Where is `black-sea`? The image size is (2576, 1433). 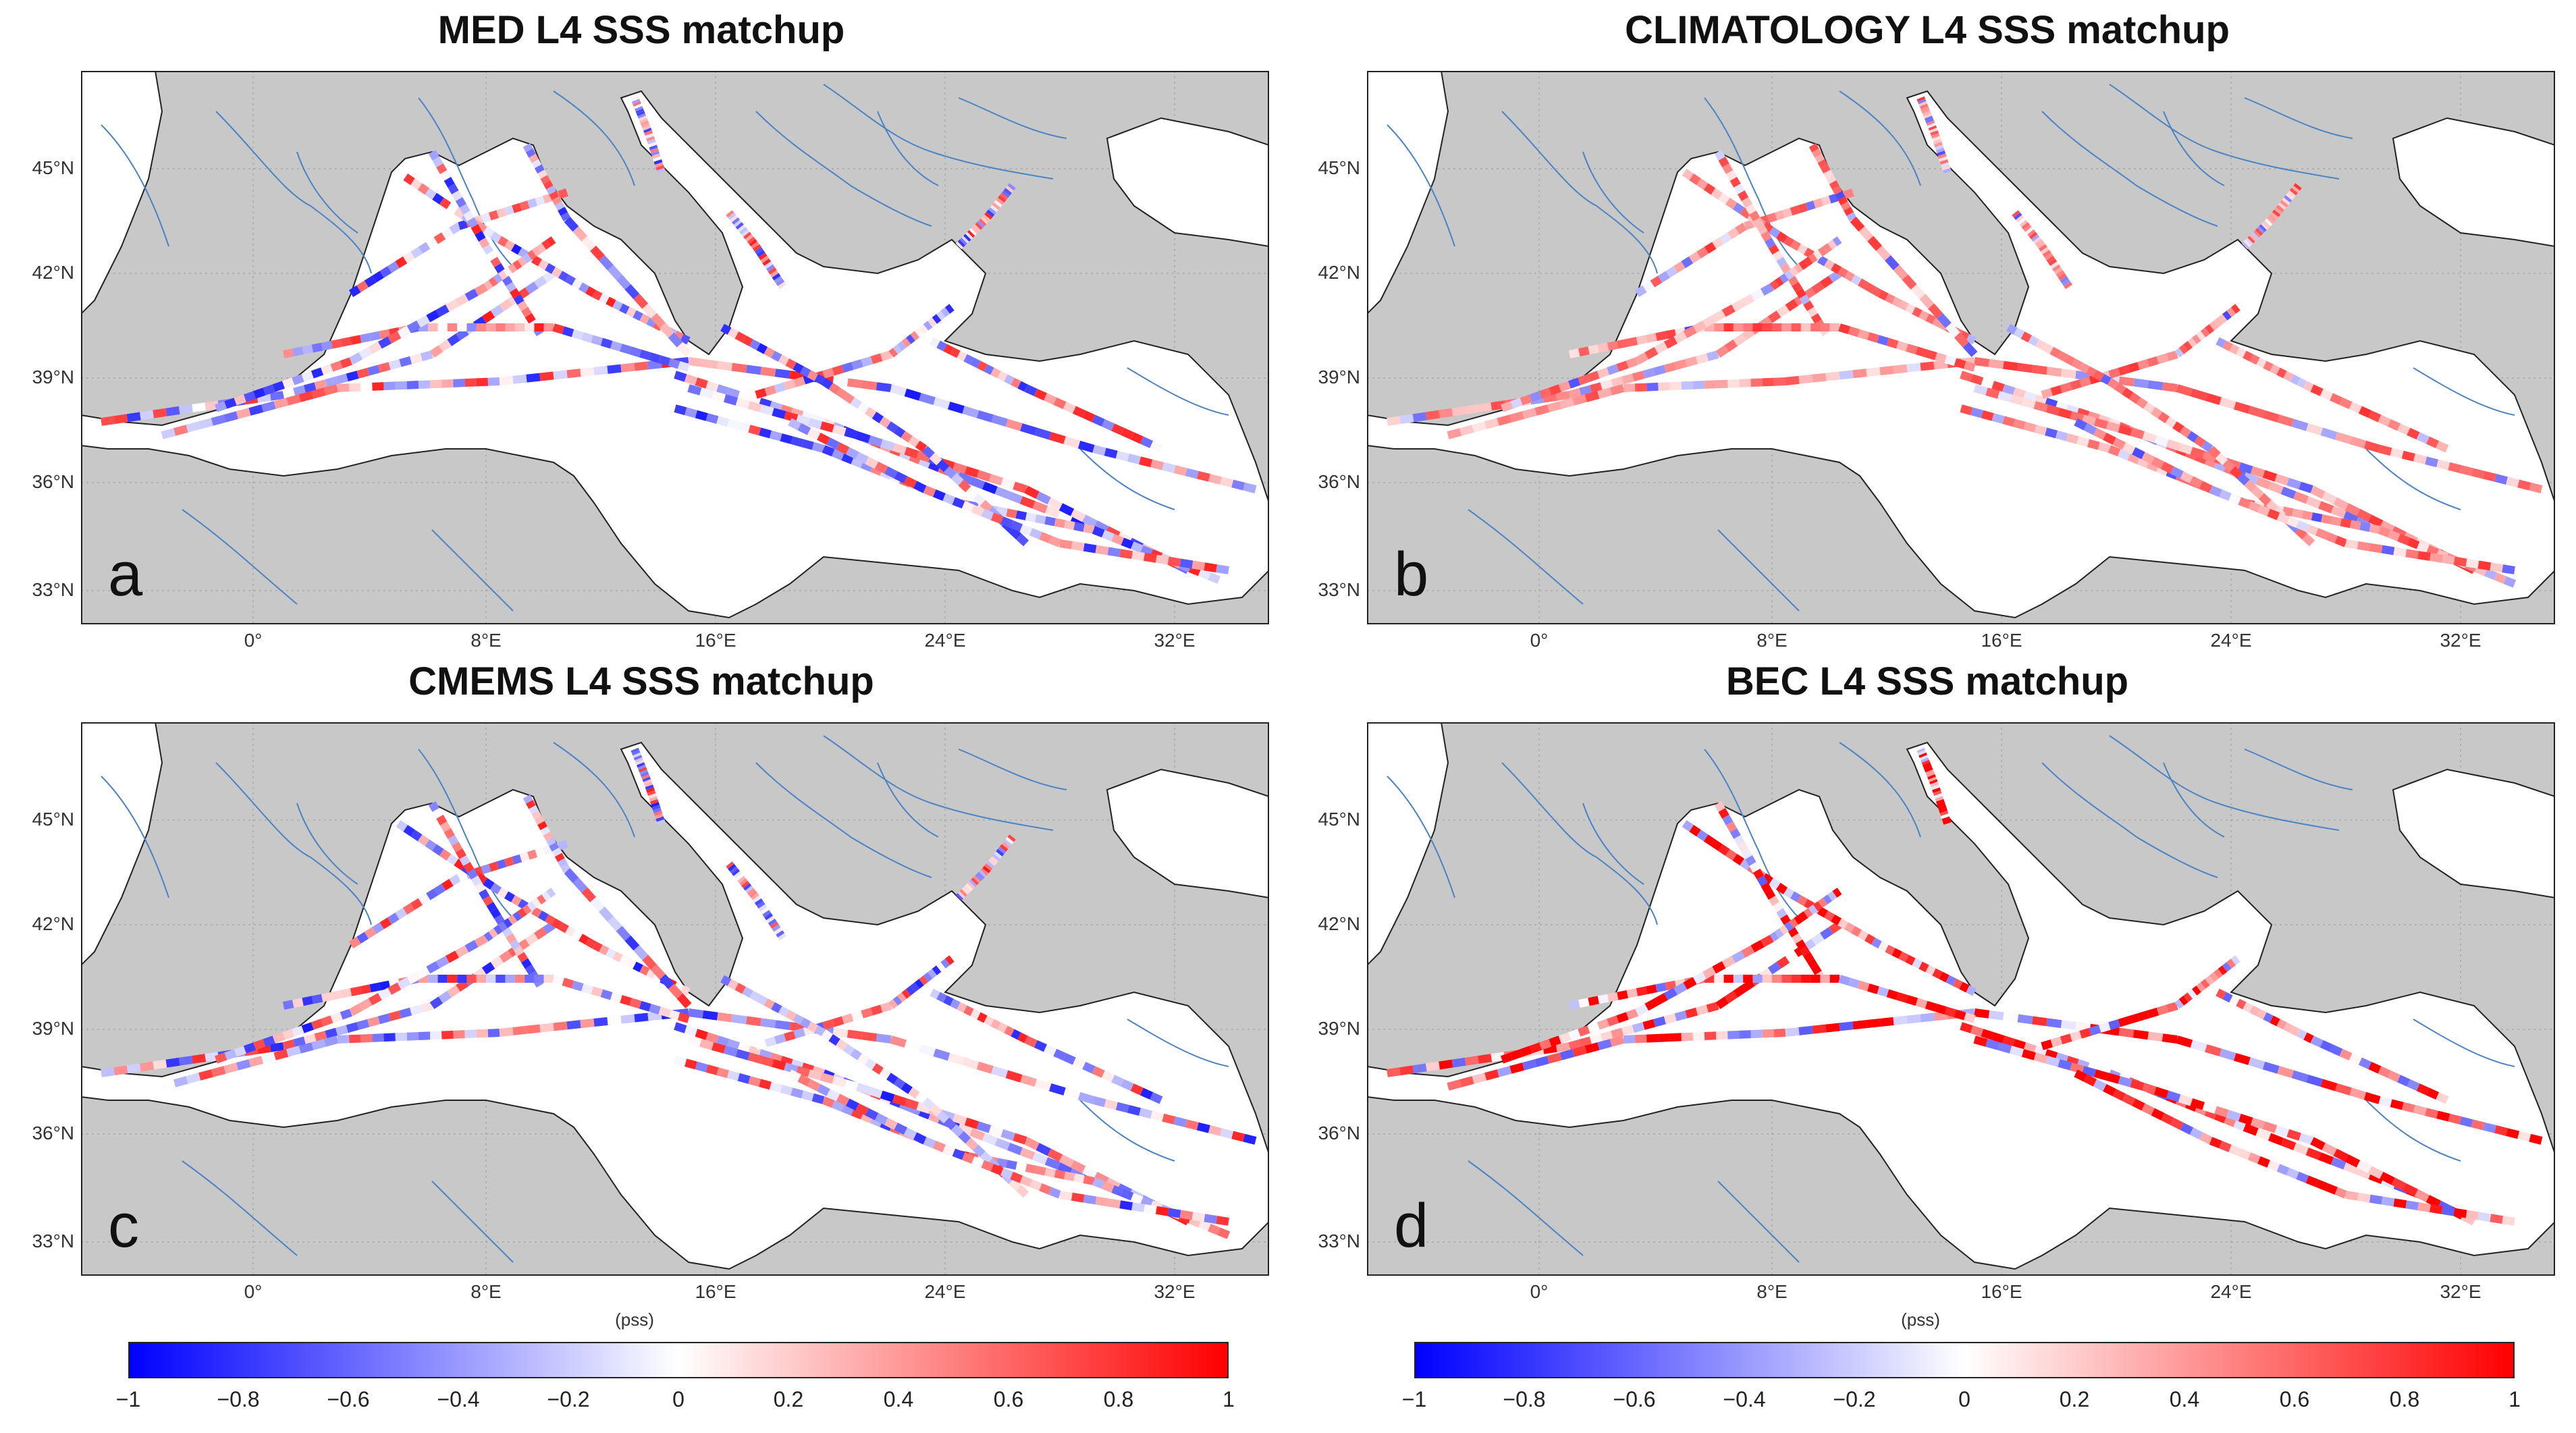
black-sea is located at coordinates (1187, 182).